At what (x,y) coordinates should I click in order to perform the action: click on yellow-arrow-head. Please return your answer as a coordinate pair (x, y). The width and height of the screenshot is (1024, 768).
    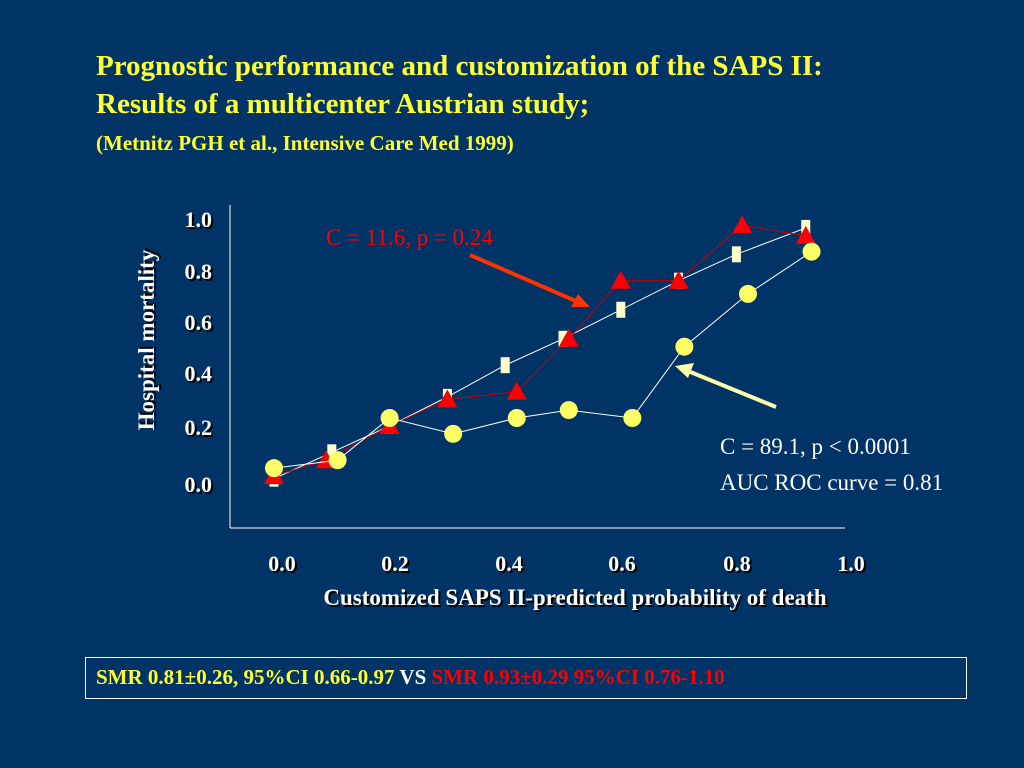
    Looking at the image, I should click on (684, 370).